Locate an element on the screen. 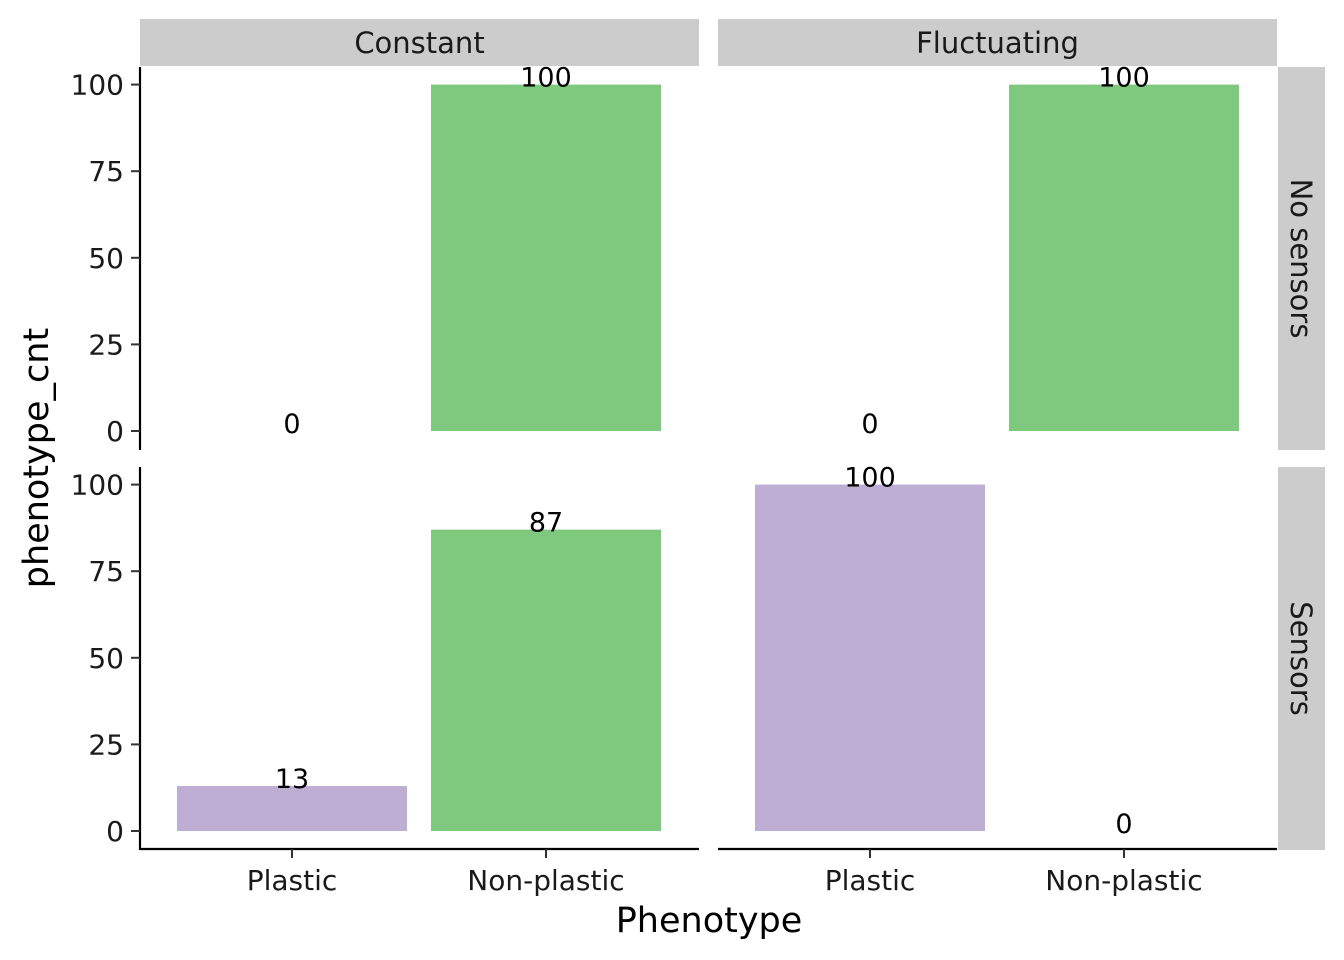 The image size is (1344, 960). bar-constant-no-sensors-non-plastic is located at coordinates (546, 257).